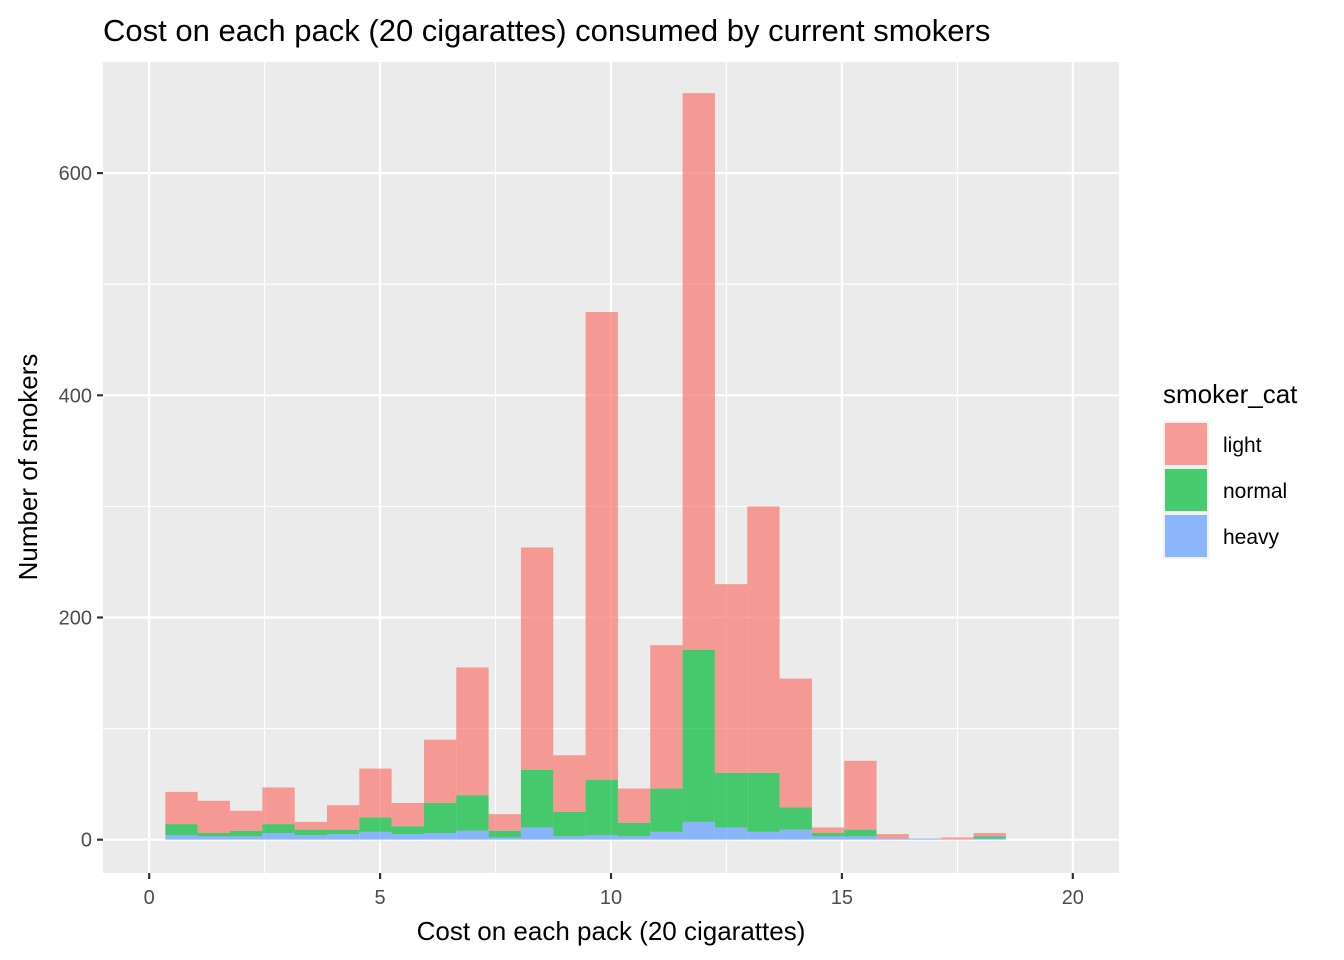 This screenshot has width=1344, height=960. I want to click on x-tick-label: 5, so click(380, 898).